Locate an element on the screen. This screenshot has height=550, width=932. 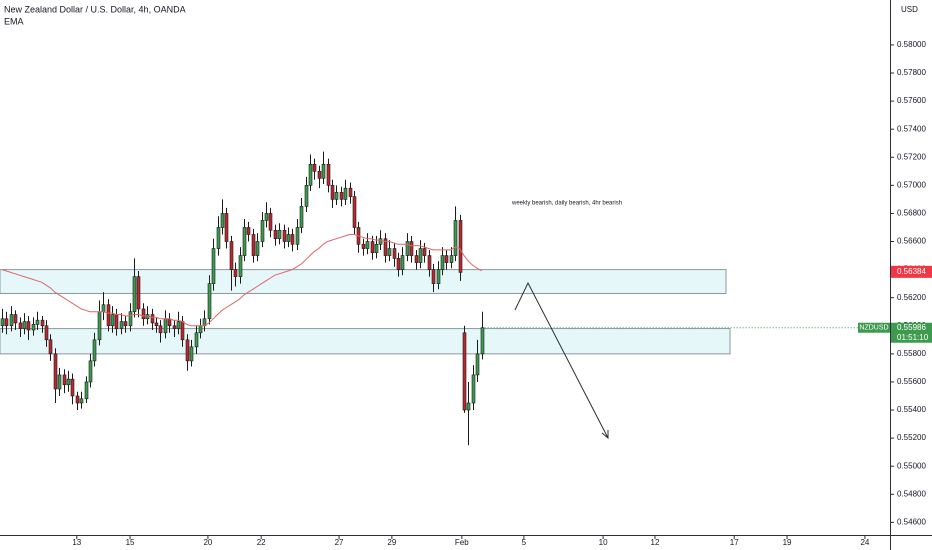
zones is located at coordinates (365, 312).